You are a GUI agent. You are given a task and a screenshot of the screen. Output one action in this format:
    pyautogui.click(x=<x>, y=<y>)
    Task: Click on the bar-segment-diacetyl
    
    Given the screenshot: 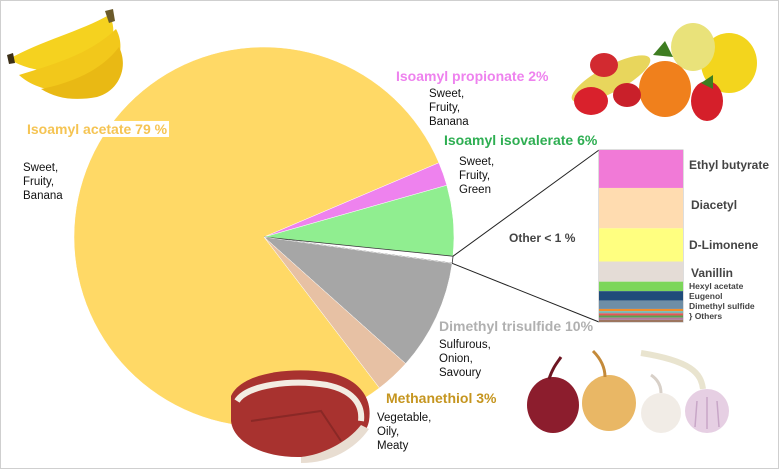 What is the action you would take?
    pyautogui.click(x=641, y=208)
    